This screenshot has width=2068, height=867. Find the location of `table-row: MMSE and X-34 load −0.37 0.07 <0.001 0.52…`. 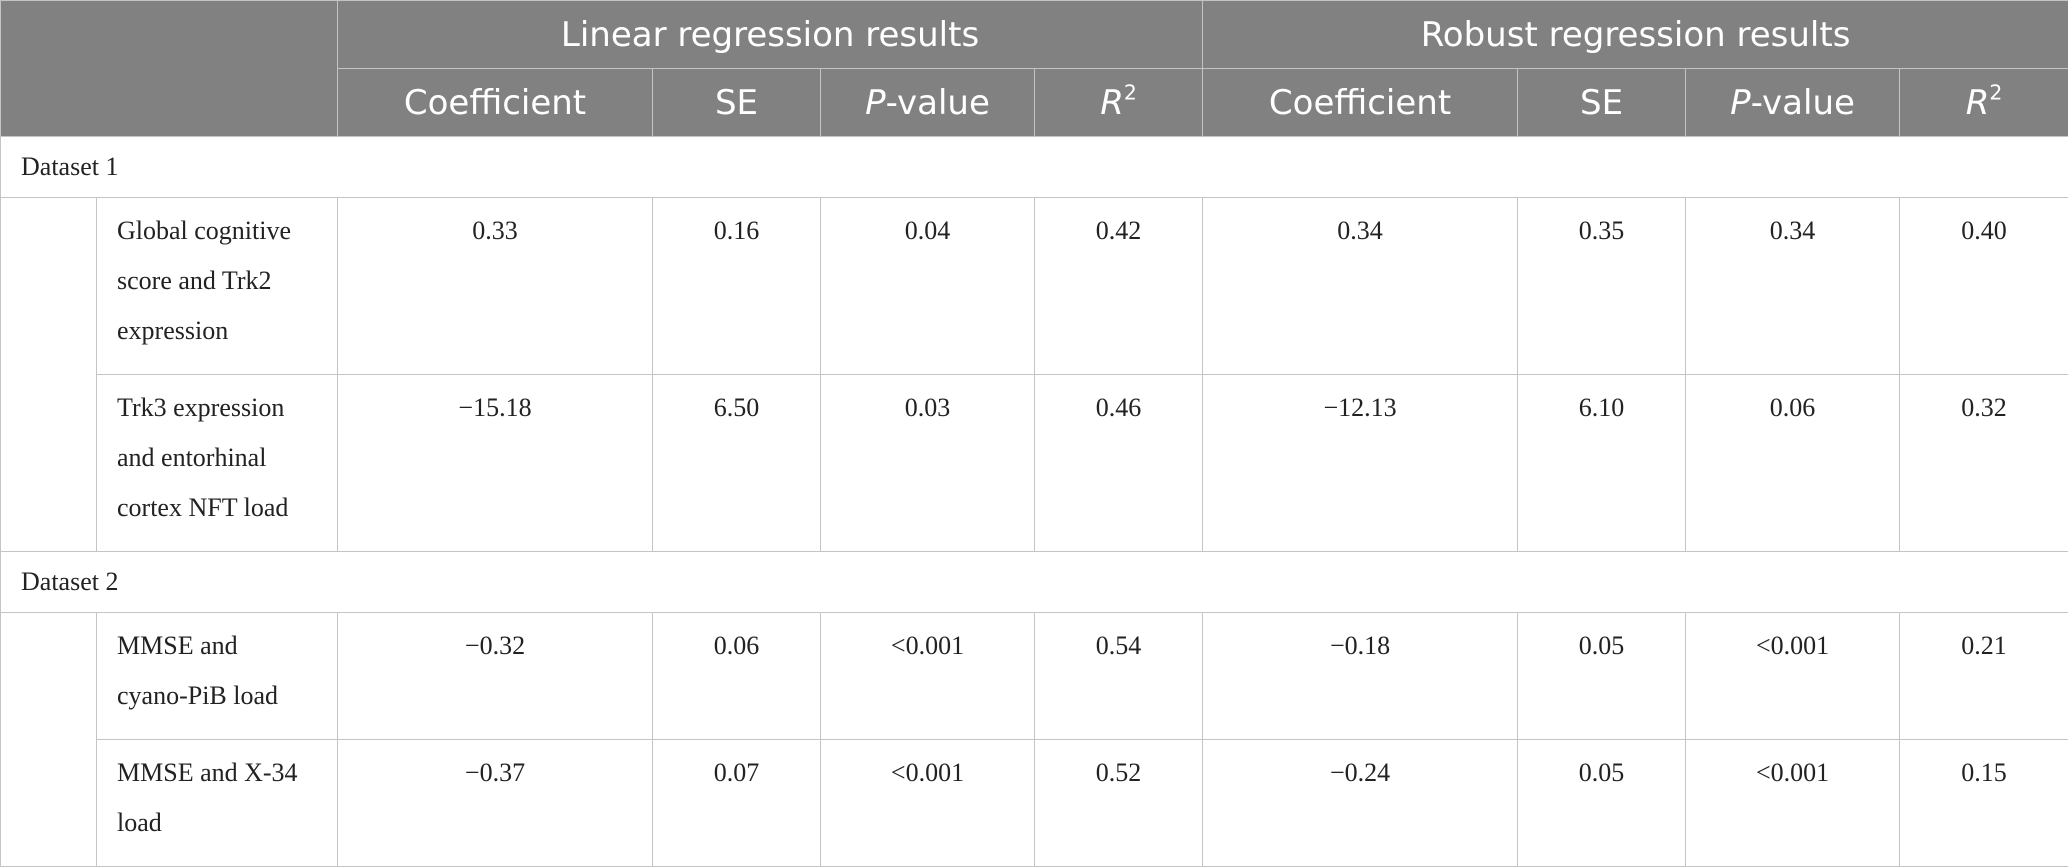

table-row: MMSE and X-34 load −0.37 0.07 <0.001 0.52… is located at coordinates (1034, 803).